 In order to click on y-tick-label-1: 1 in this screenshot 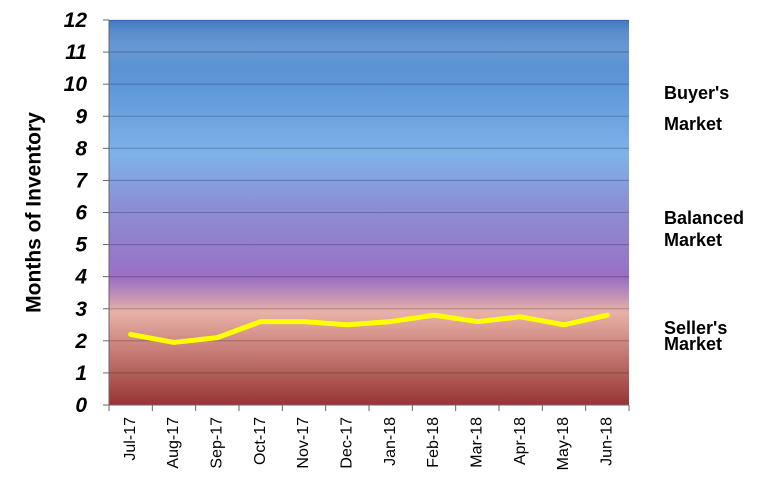, I will do `click(81, 373)`.